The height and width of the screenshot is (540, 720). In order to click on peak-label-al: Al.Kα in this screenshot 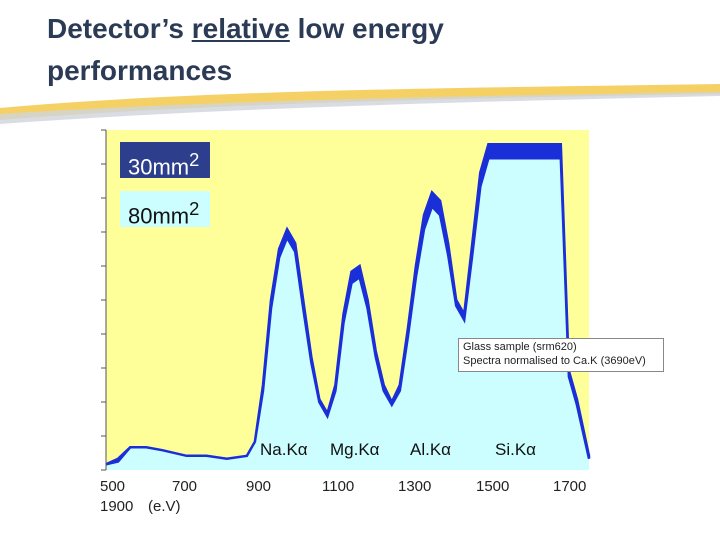, I will do `click(431, 449)`.